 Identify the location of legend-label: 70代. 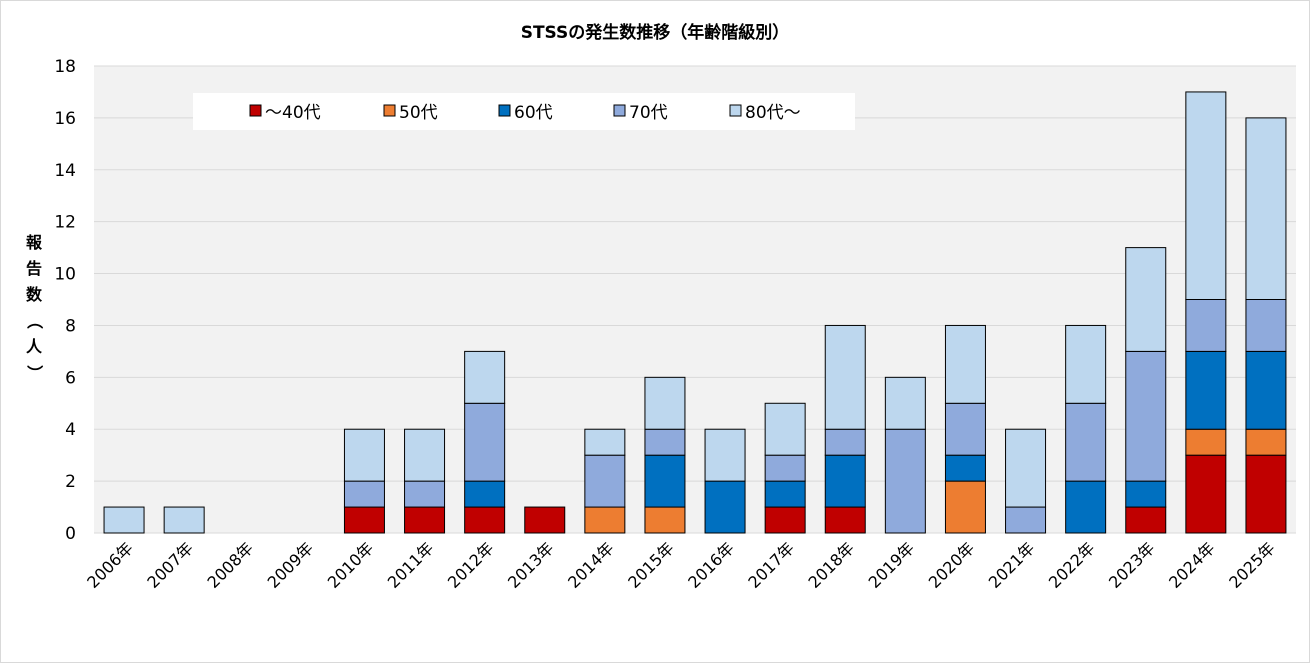
(648, 113).